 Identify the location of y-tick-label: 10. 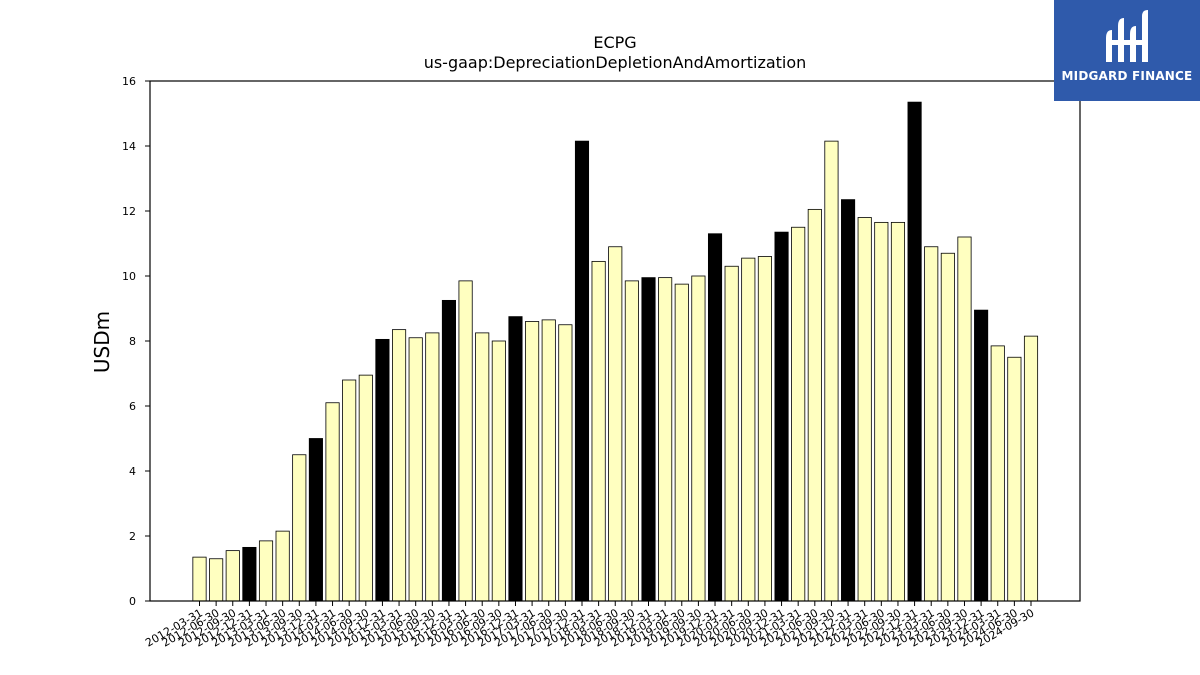
(129, 276).